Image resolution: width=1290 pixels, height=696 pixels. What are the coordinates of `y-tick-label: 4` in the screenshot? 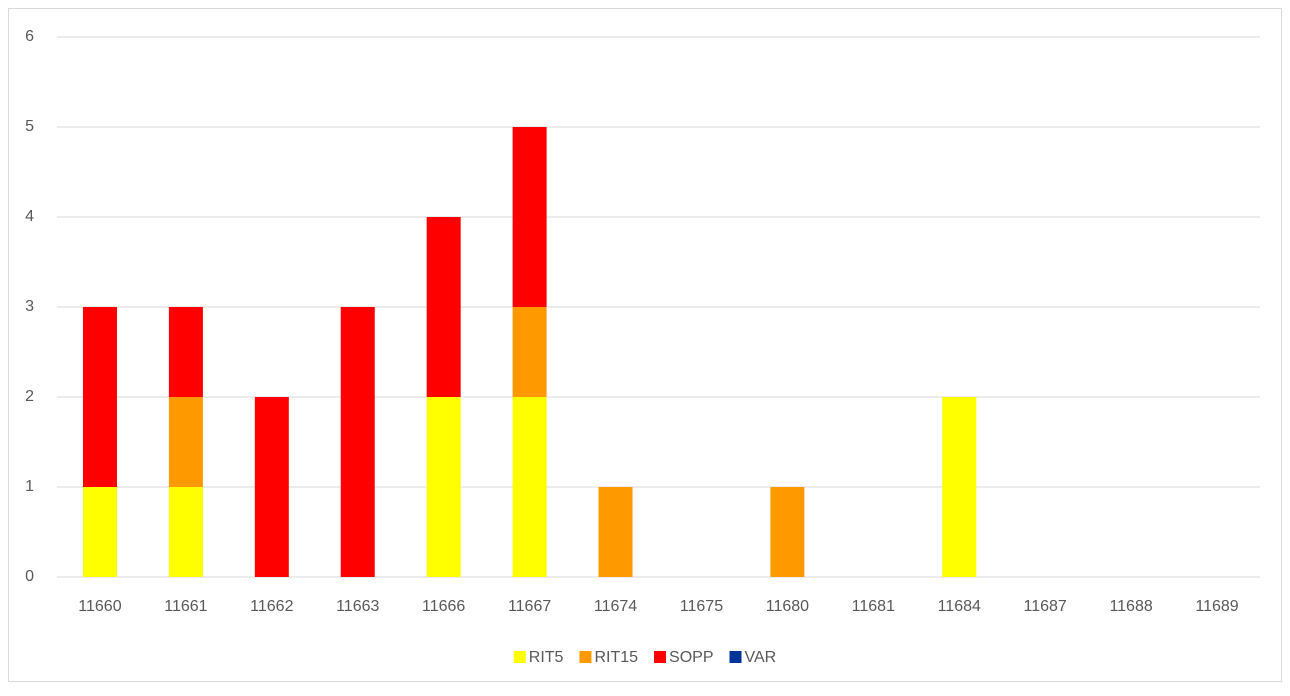 It's located at (29, 216).